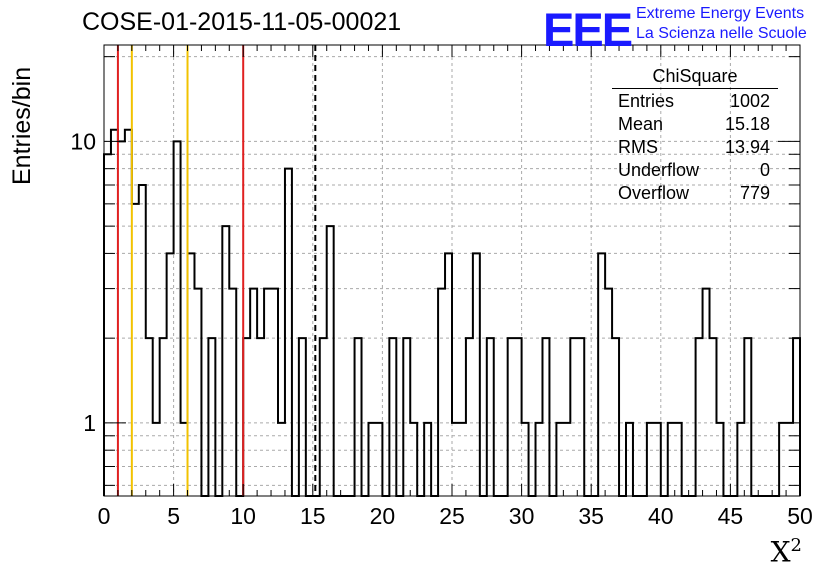 The height and width of the screenshot is (572, 836). I want to click on logo-line-1: Extreme Energy Events, so click(720, 13).